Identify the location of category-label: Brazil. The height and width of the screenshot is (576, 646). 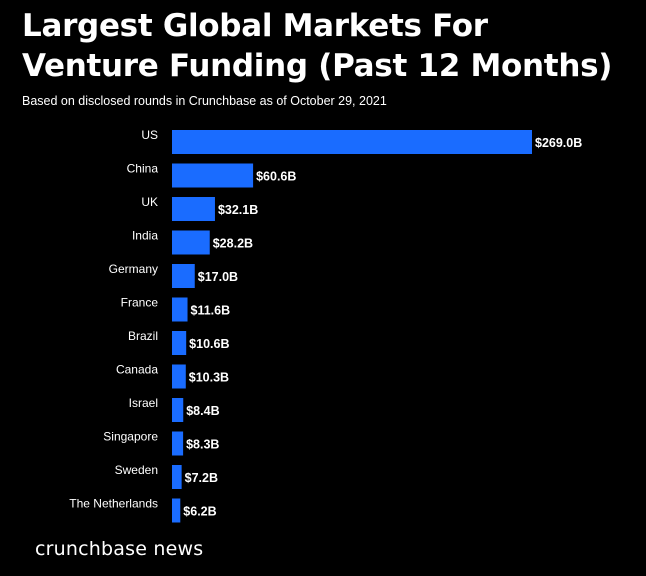
(143, 336).